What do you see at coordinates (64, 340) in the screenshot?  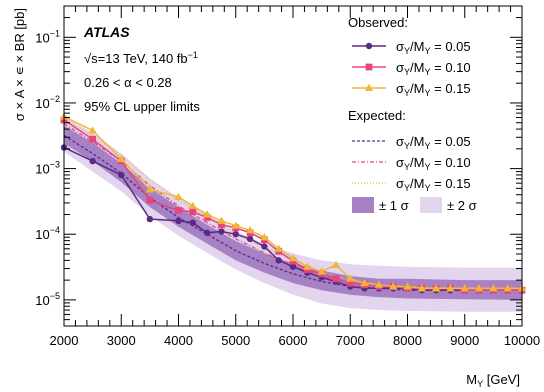 I see `x-tick-label: 2000` at bounding box center [64, 340].